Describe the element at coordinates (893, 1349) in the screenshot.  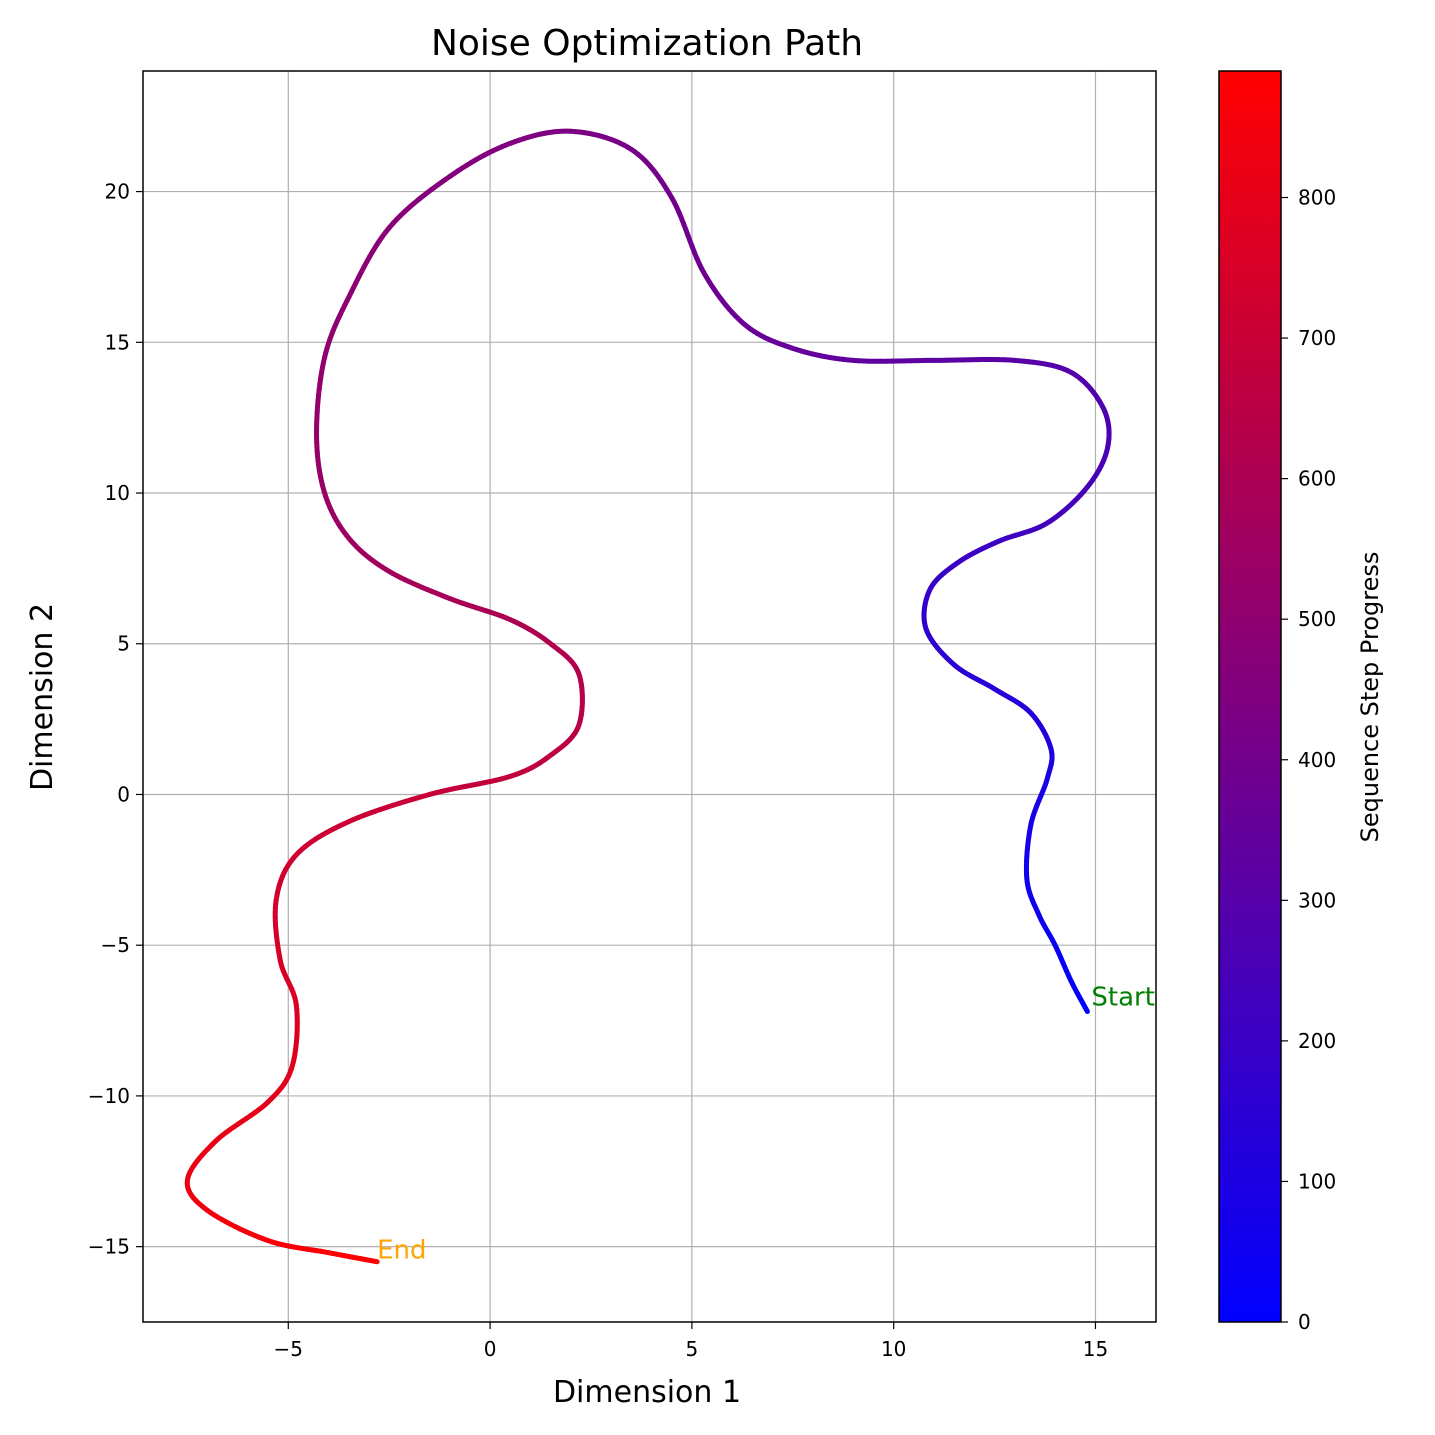
I see `x-tick-label: 10` at that location.